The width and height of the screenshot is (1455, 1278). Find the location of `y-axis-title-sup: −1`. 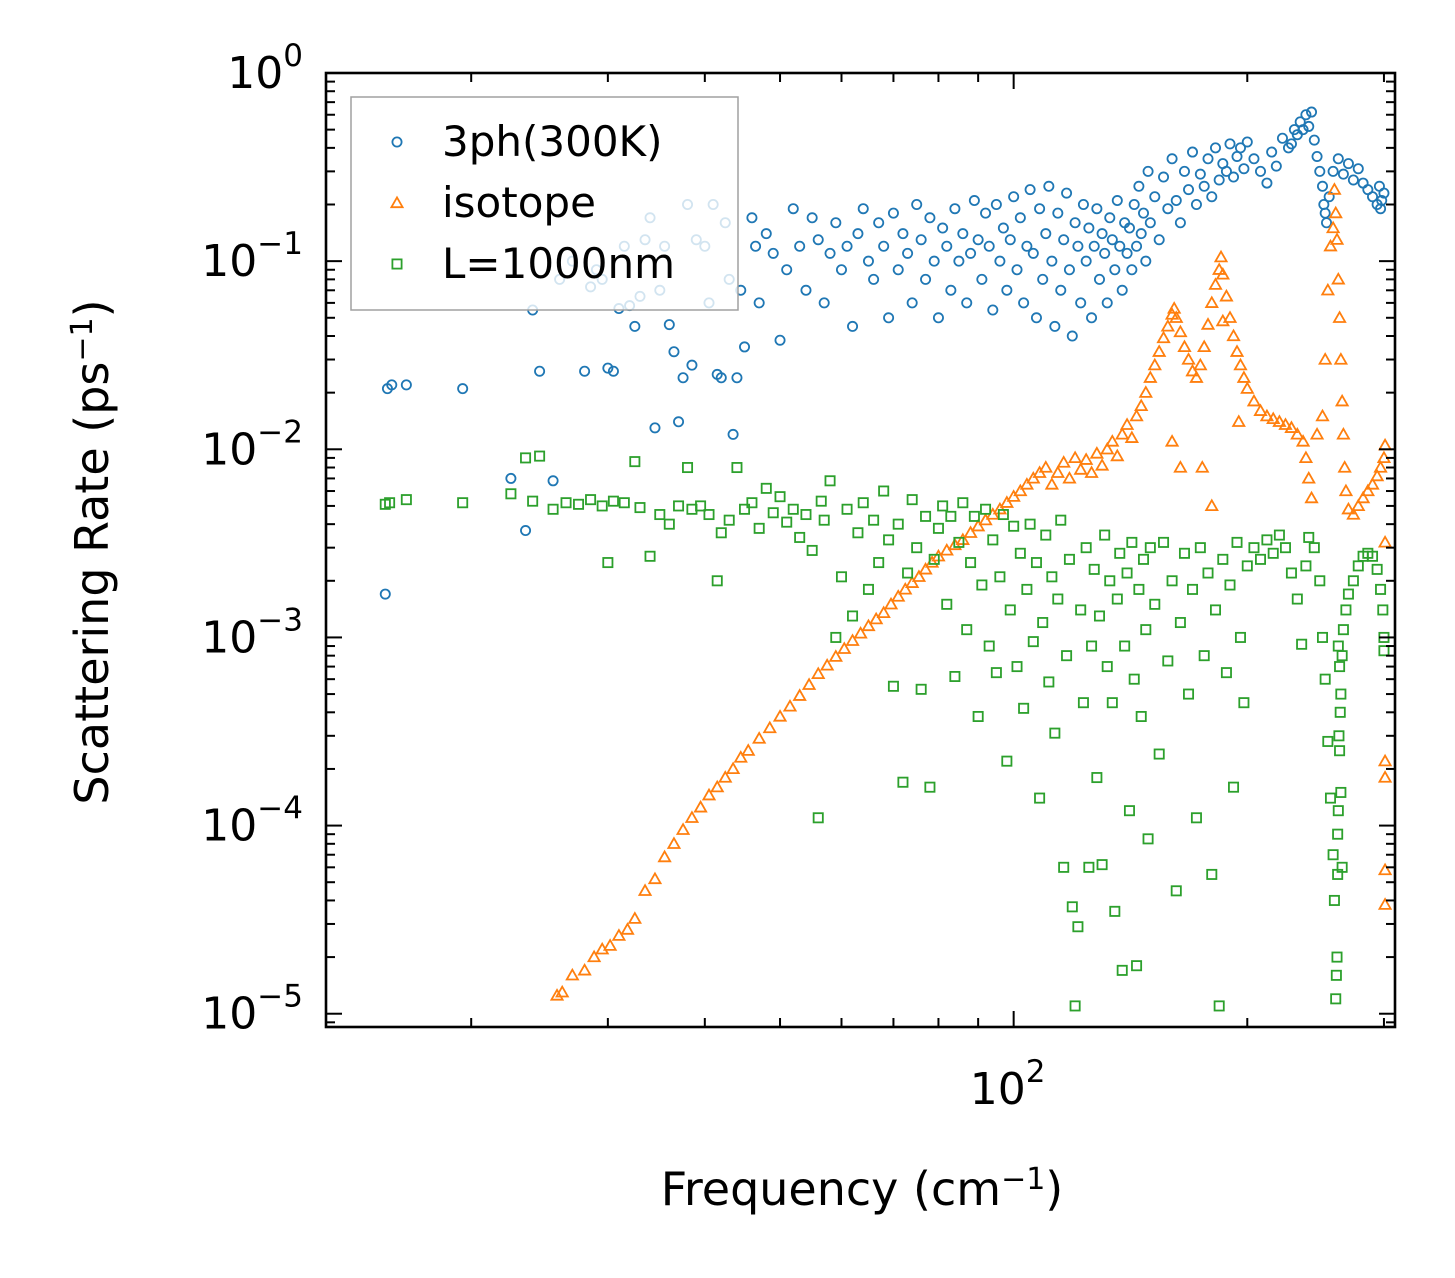

y-axis-title-sup: −1 is located at coordinates (82, 339).